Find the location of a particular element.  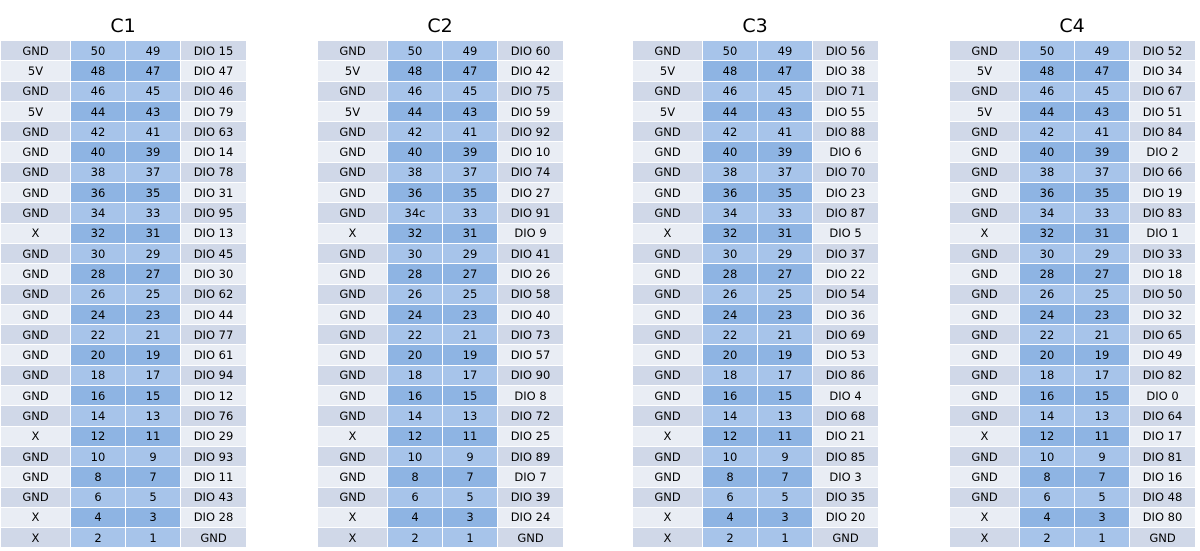

pin-signal: DIO 23 is located at coordinates (845, 193).